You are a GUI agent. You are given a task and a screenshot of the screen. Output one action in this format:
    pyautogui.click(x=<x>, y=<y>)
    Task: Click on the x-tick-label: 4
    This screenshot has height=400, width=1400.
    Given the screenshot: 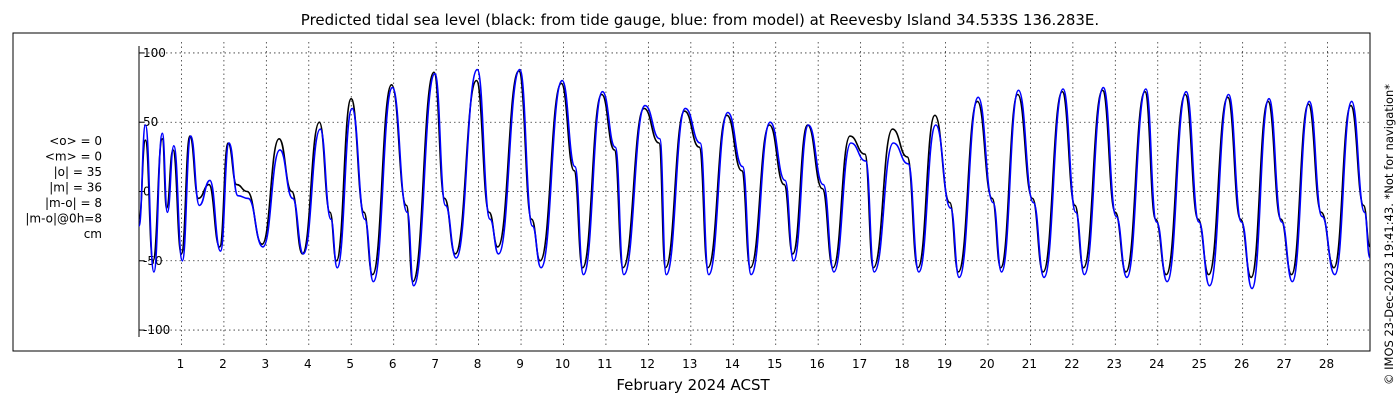 What is the action you would take?
    pyautogui.click(x=308, y=364)
    